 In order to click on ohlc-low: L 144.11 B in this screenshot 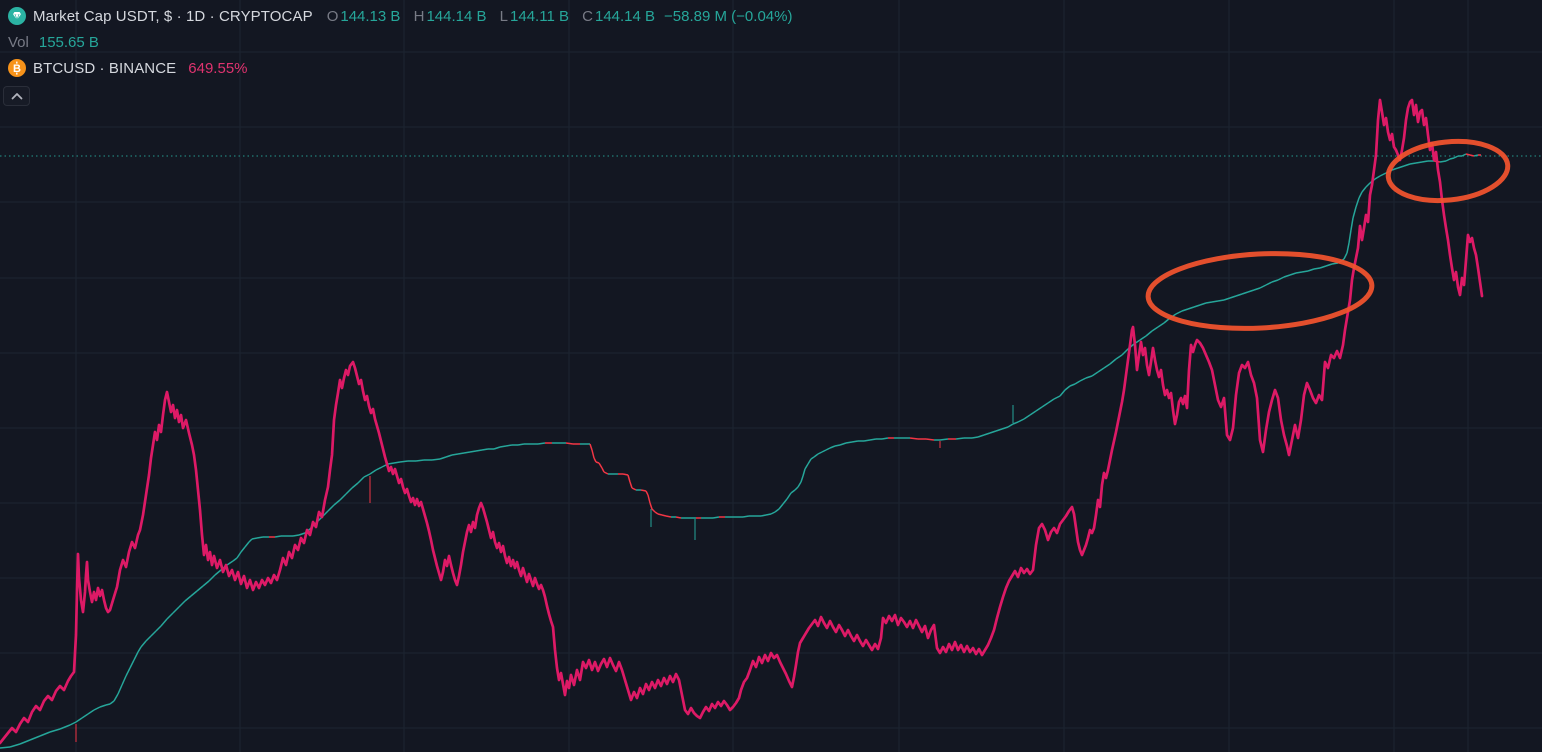, I will do `click(534, 16)`.